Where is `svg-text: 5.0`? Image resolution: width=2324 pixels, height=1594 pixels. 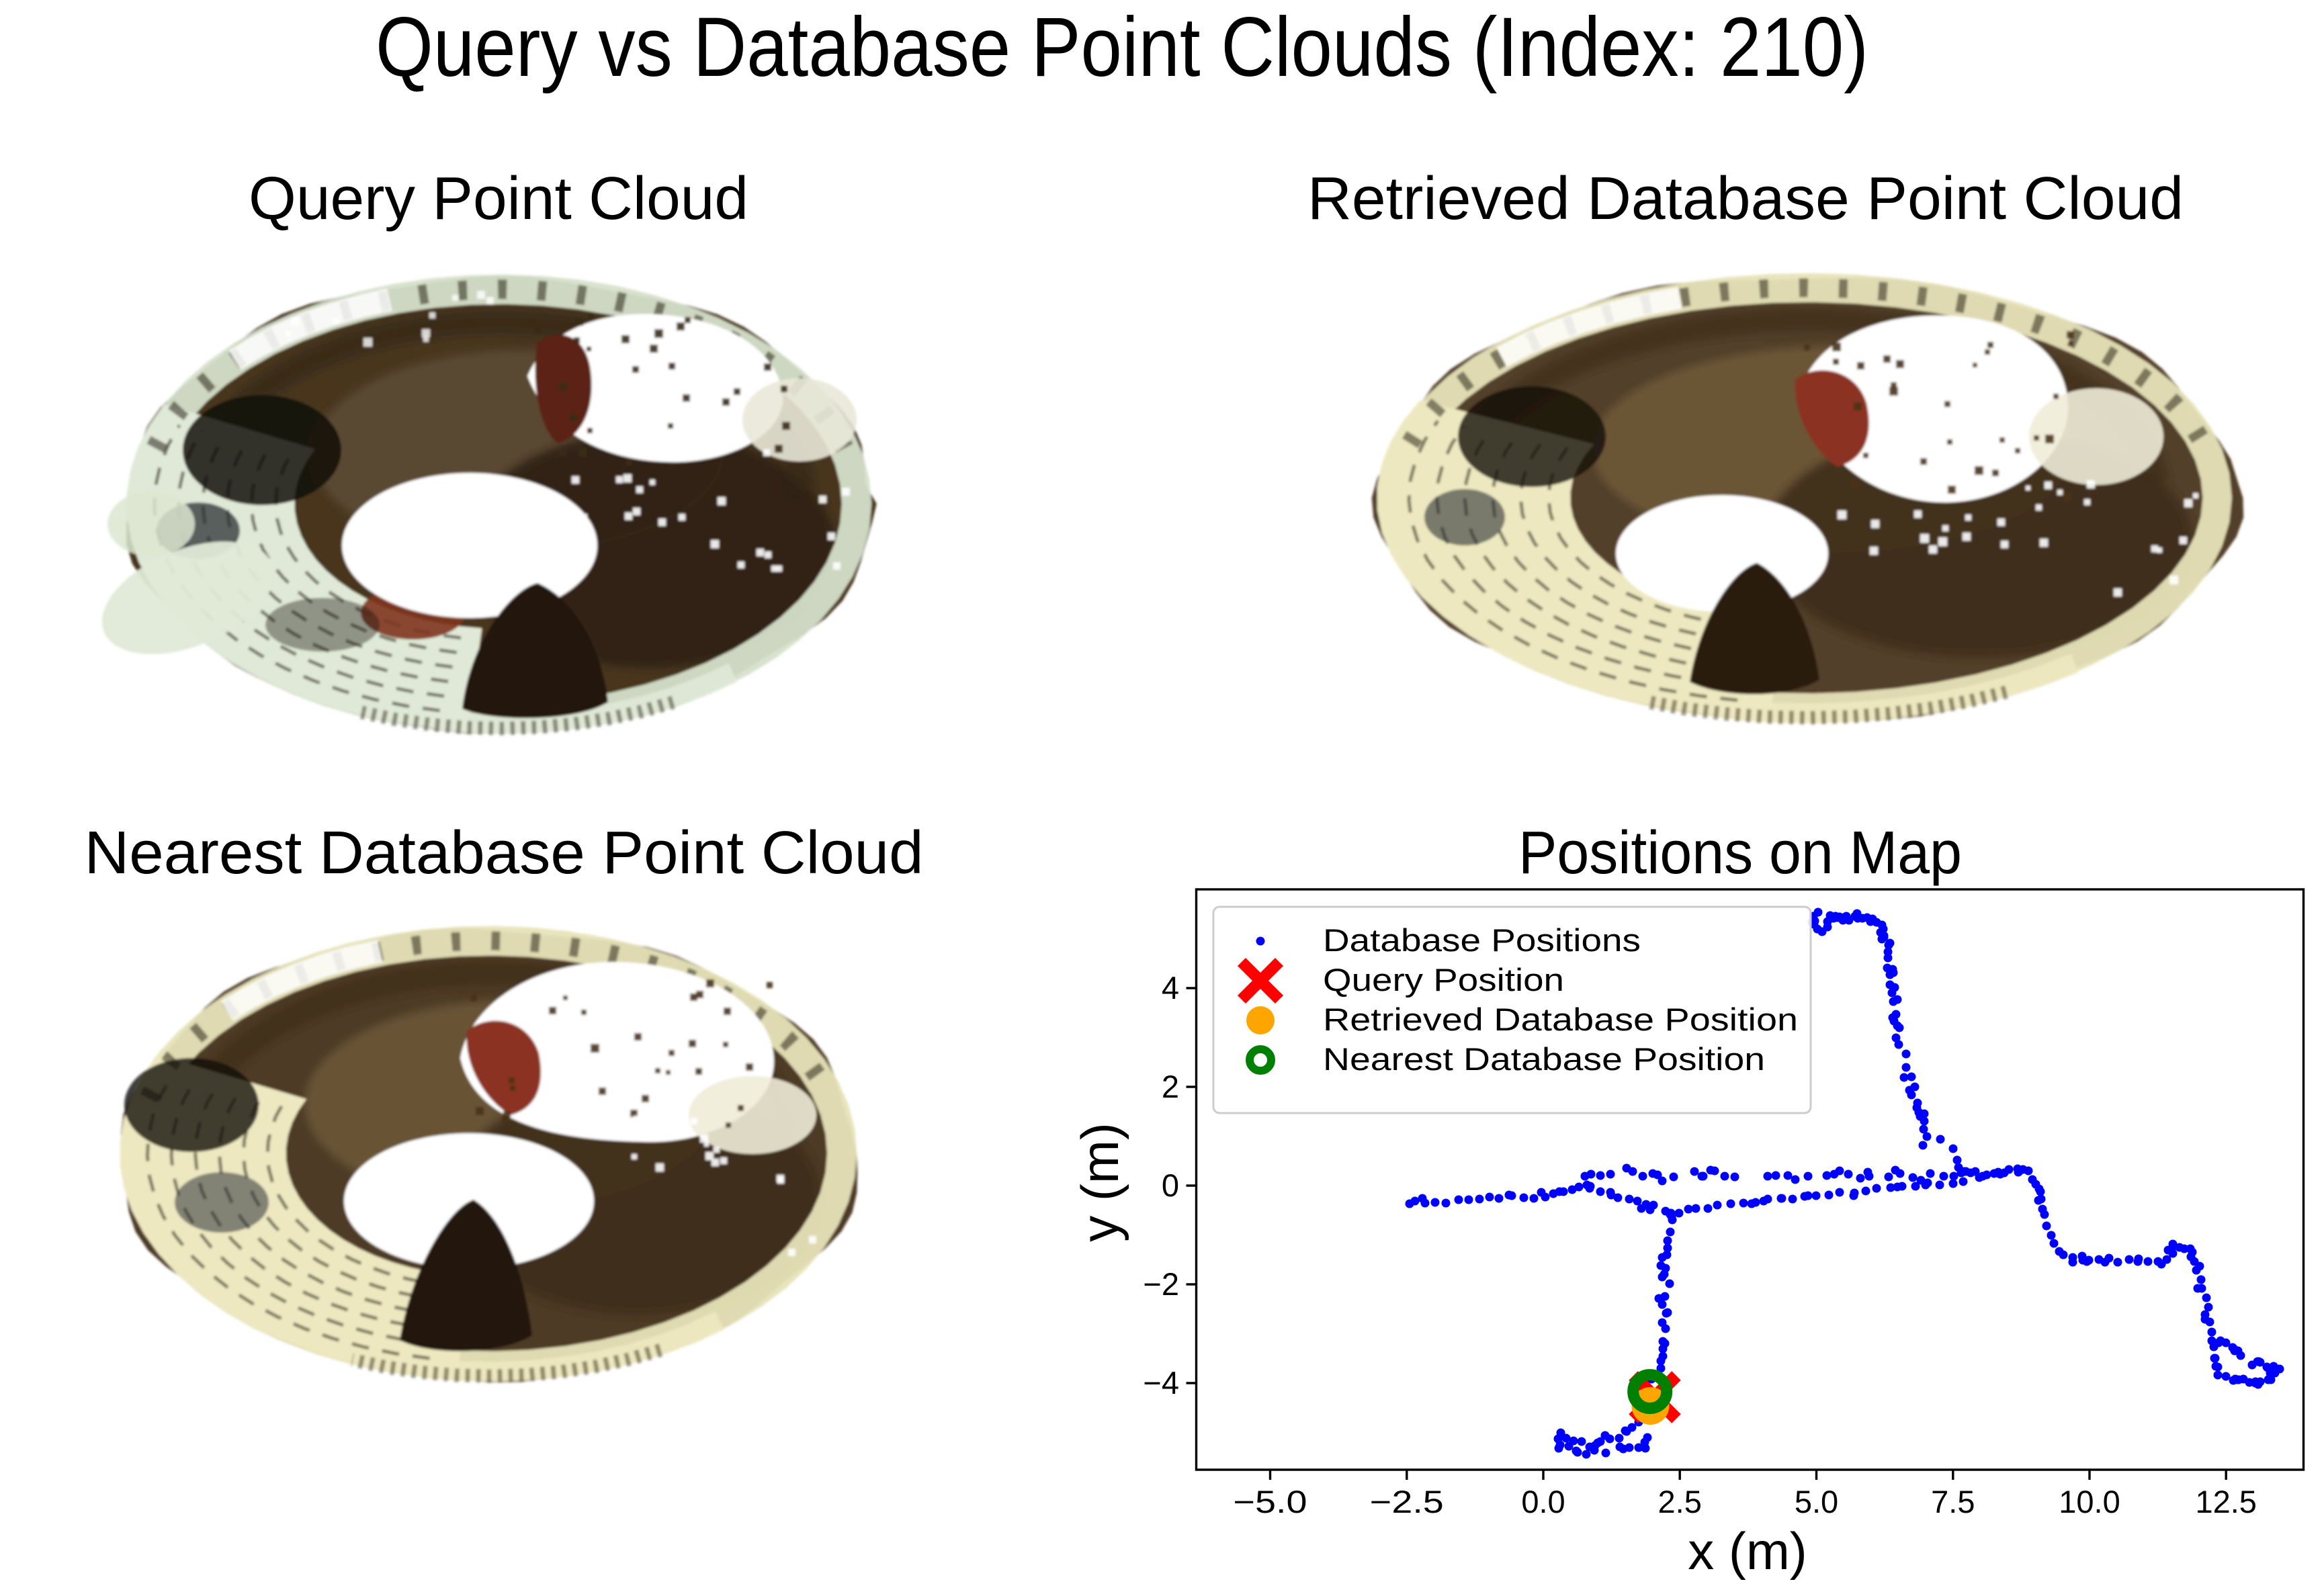 svg-text: 5.0 is located at coordinates (1816, 1501).